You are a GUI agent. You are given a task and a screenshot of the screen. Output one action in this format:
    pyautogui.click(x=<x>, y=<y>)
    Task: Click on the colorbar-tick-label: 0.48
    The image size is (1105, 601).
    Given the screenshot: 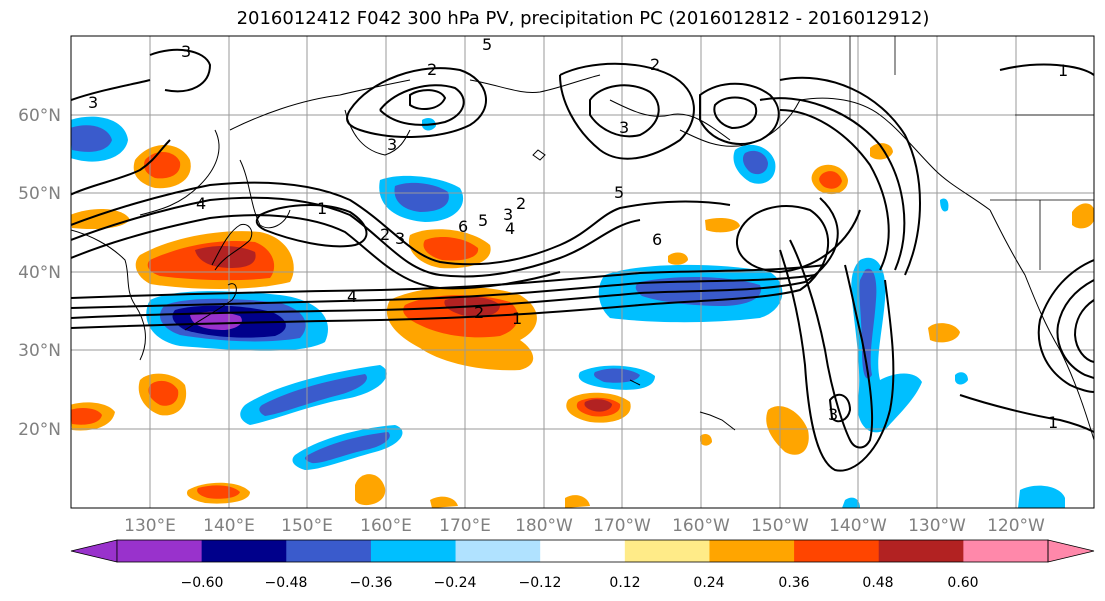 What is the action you would take?
    pyautogui.click(x=877, y=583)
    